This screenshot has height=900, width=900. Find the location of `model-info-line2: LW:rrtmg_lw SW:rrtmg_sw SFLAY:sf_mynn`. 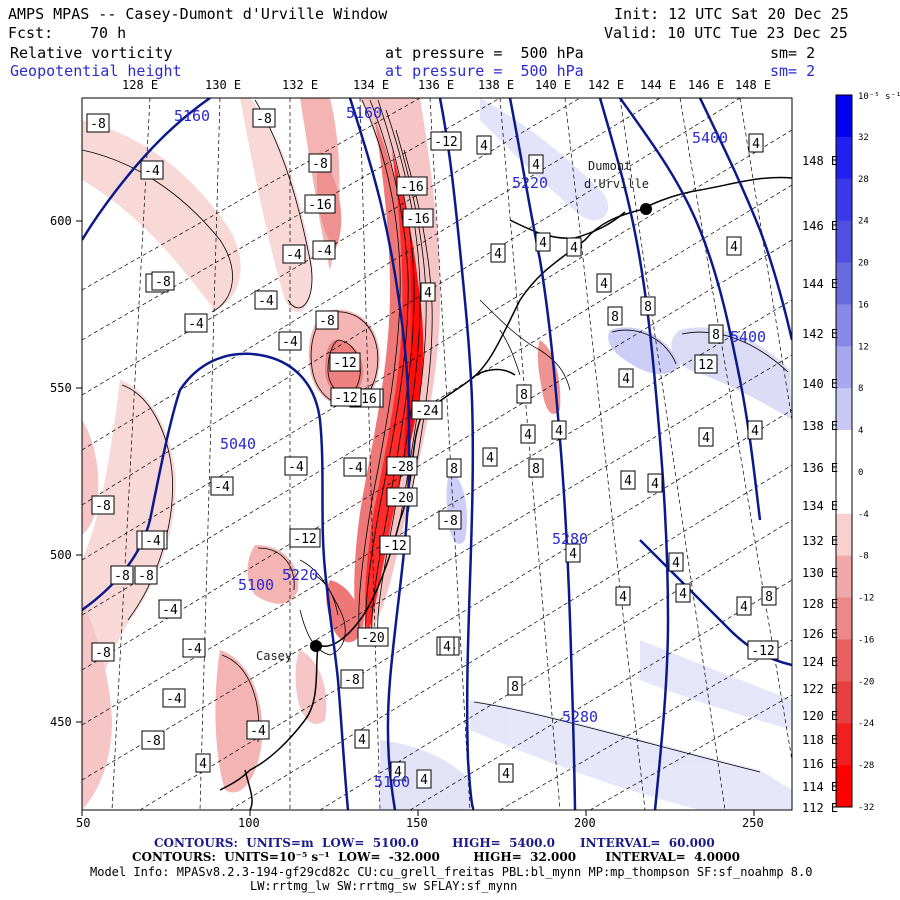

model-info-line2: LW:rrtmg_lw SW:rrtmg_sw SFLAY:sf_mynn is located at coordinates (384, 886).